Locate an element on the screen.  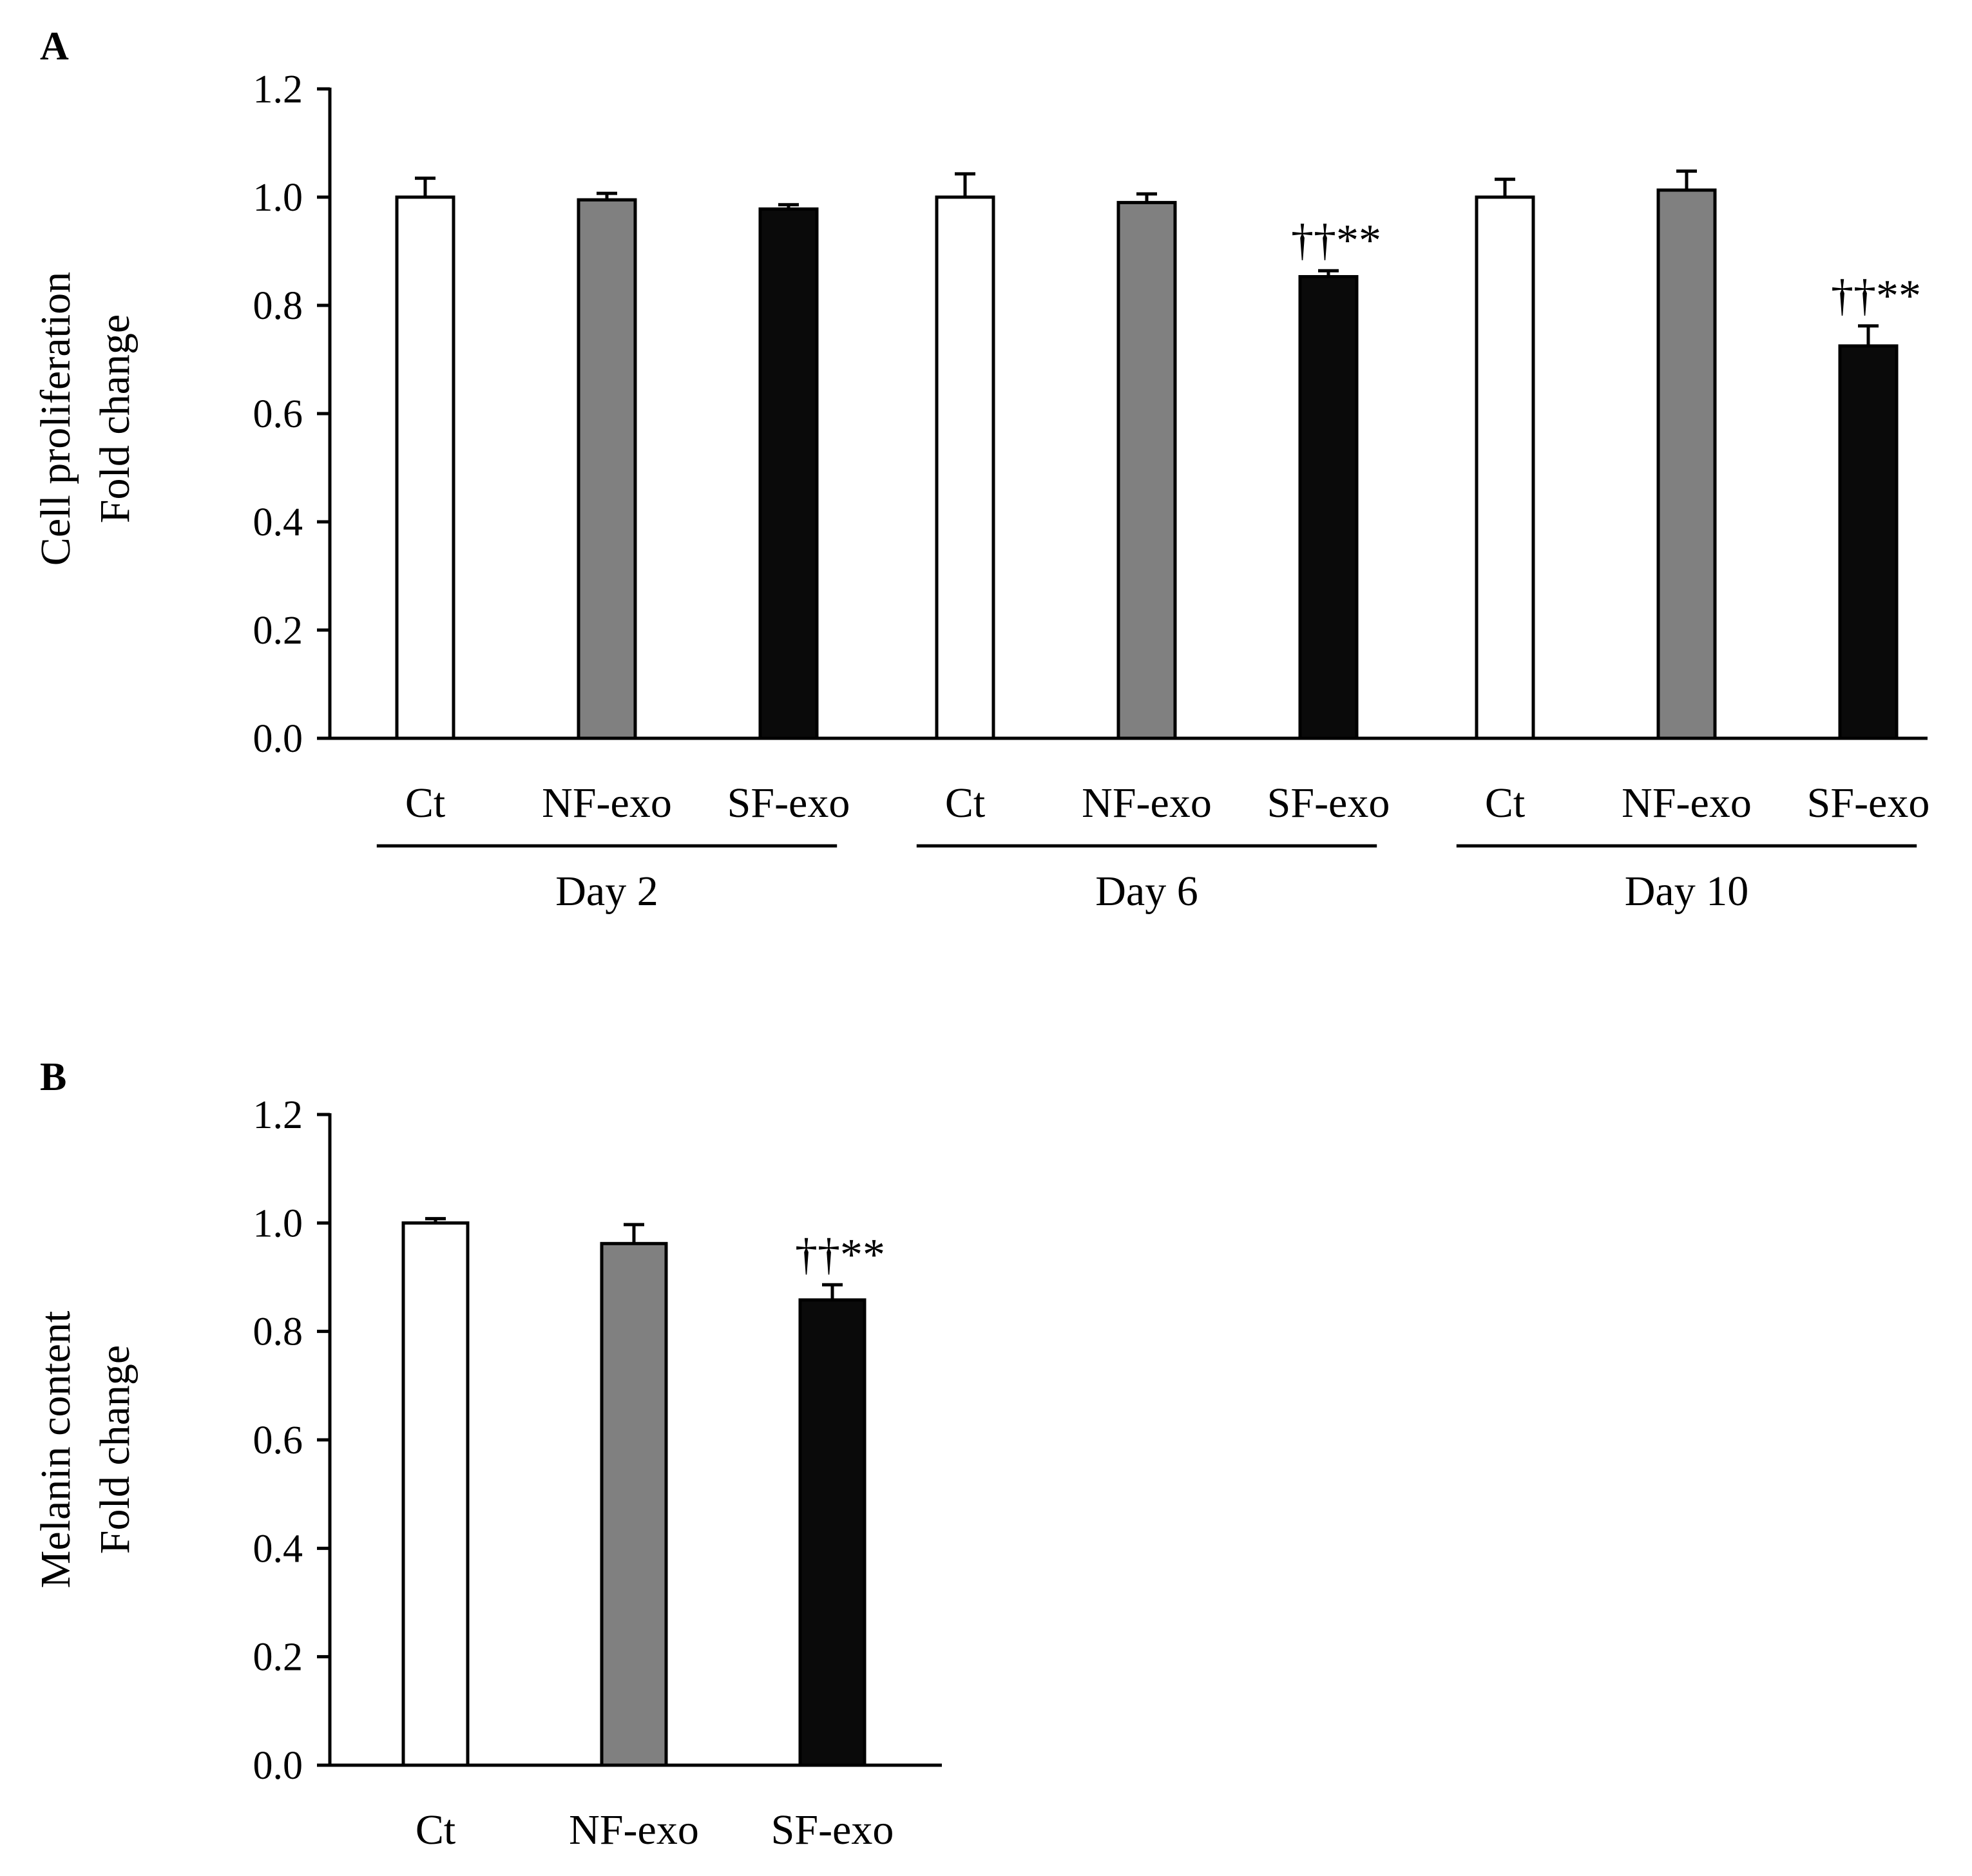
bars-b: ††** is located at coordinates (643, 1492).